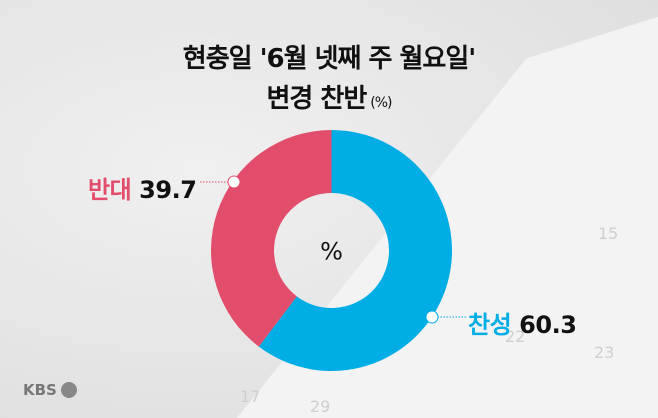  I want to click on leader-support-dot, so click(432, 317).